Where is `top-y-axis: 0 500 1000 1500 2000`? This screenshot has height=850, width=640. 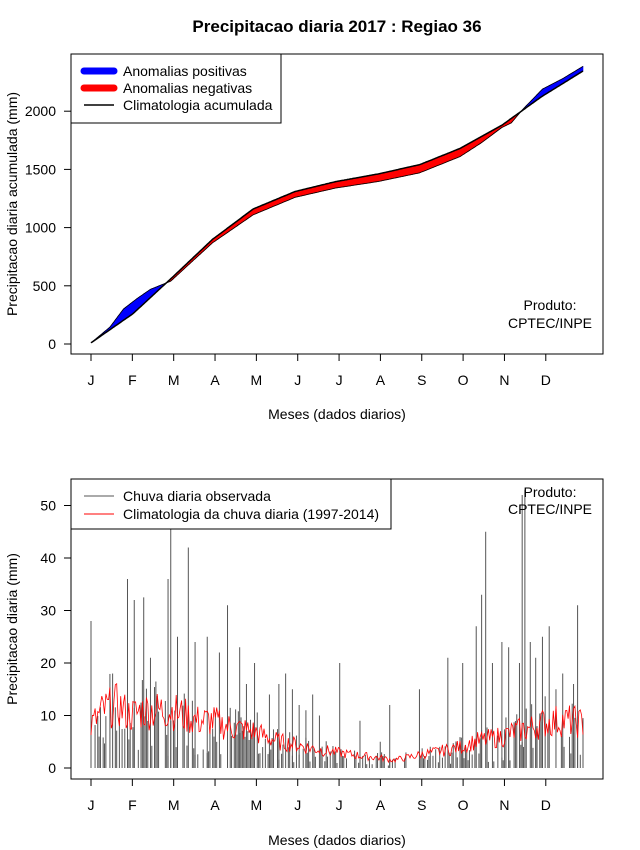 top-y-axis: 0 500 1000 1500 2000 is located at coordinates (48, 227).